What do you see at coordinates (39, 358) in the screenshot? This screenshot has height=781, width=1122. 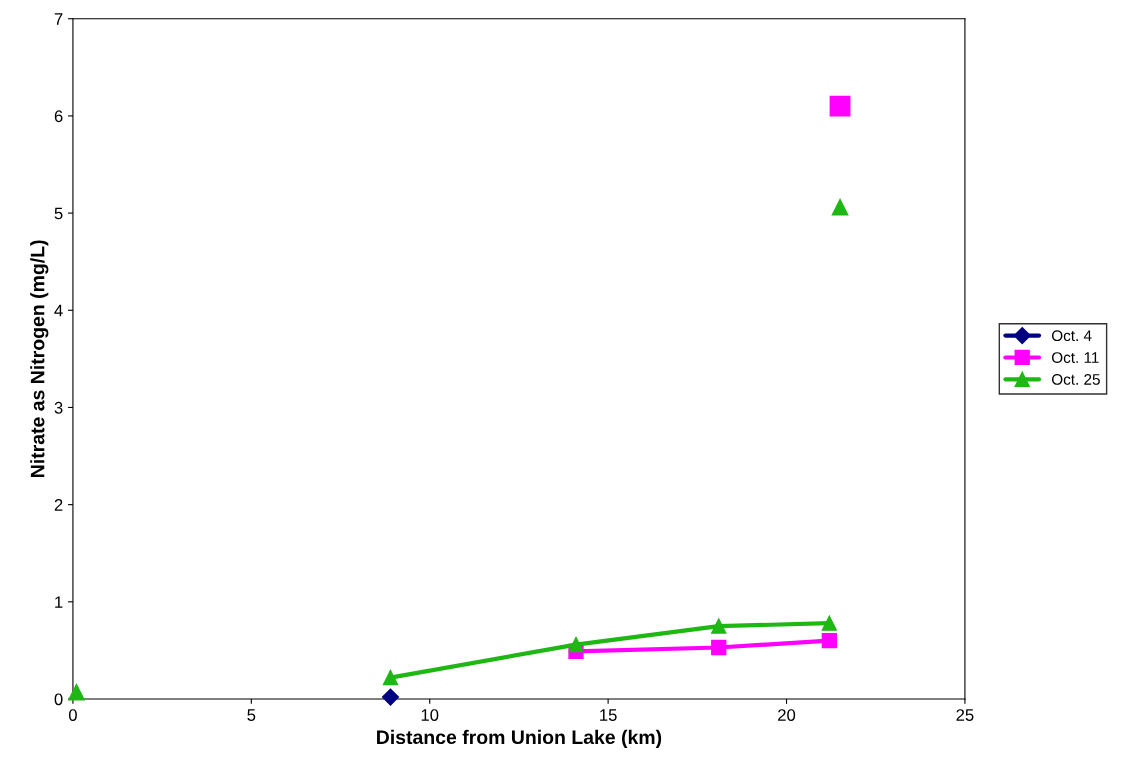 I see `y-axis-title: Nitrate as Nitrogen (mg/L)` at bounding box center [39, 358].